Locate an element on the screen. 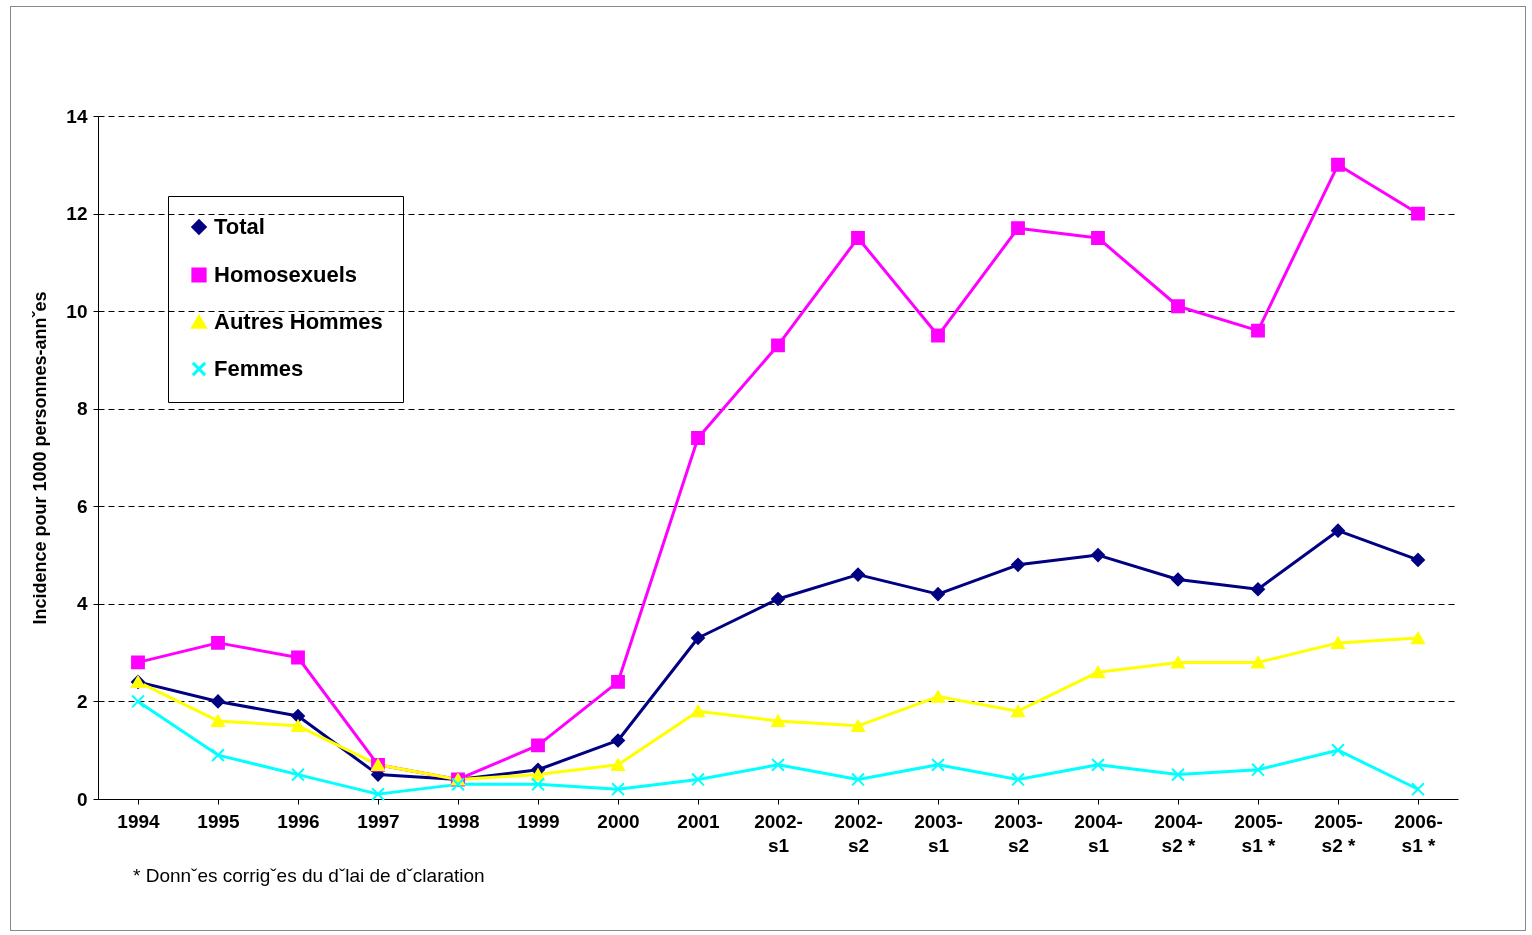  x-tick-label: 2006- s1 * is located at coordinates (1418, 833).